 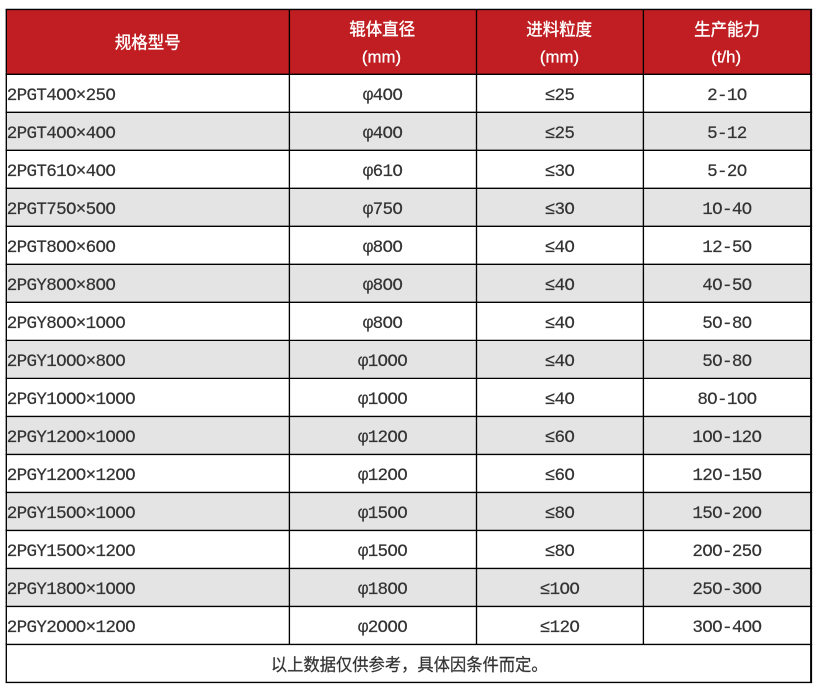 What do you see at coordinates (726, 476) in the screenshot?
I see `svg-text: 12O-15O` at bounding box center [726, 476].